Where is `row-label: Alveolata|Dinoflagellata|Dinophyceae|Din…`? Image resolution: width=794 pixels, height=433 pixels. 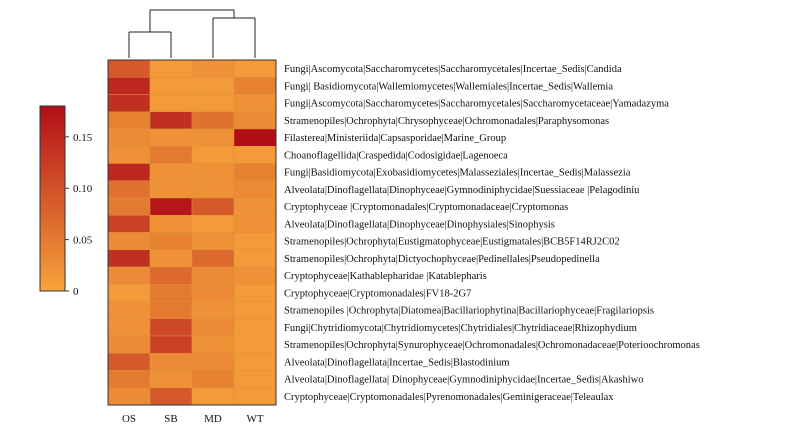 row-label: Alveolata|Dinoflagellata|Dinophyceae|Din… is located at coordinates (419, 224).